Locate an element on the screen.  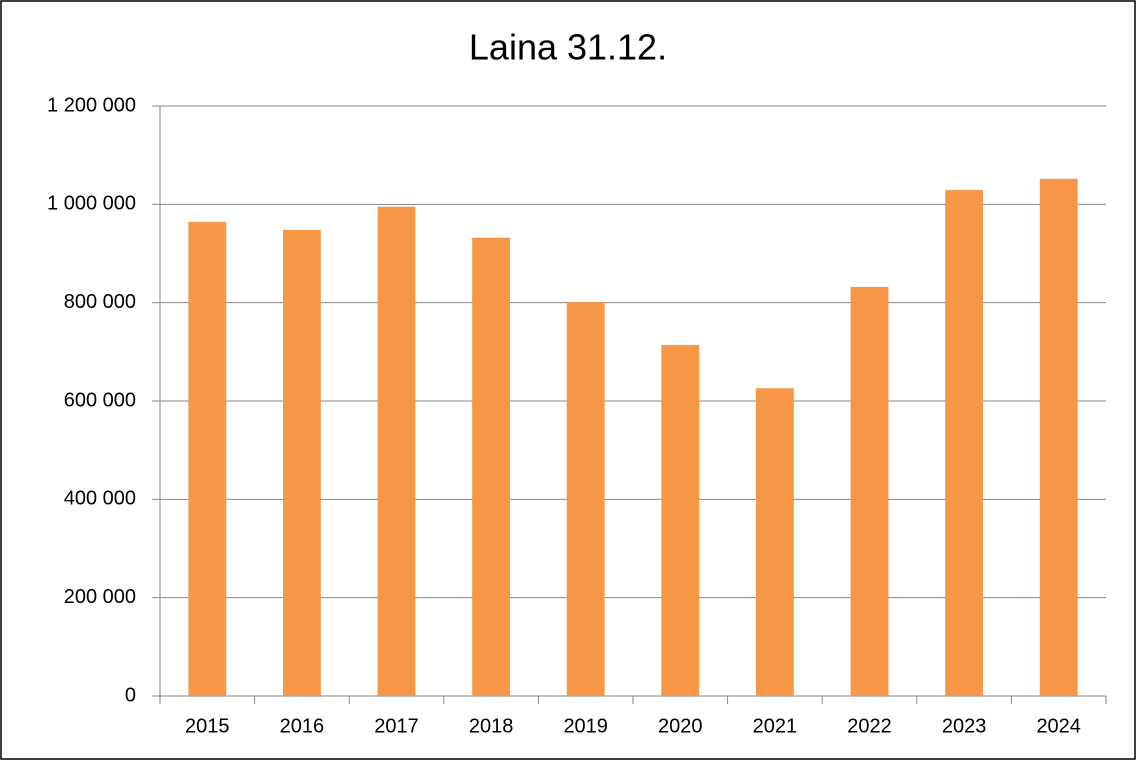
x-tick-label: 2019 is located at coordinates (585, 726).